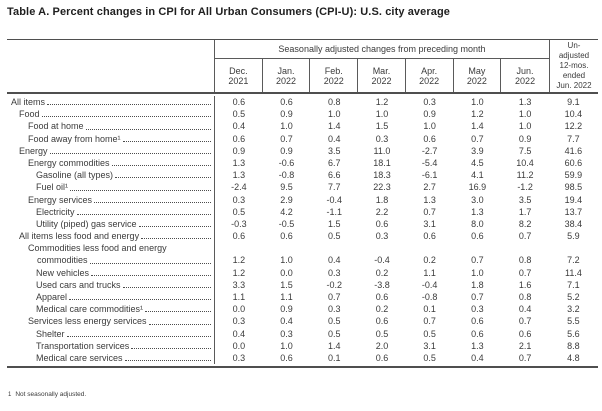 The height and width of the screenshot is (411, 602). Describe the element at coordinates (573, 150) in the screenshot. I see `cell: 41.6` at that location.